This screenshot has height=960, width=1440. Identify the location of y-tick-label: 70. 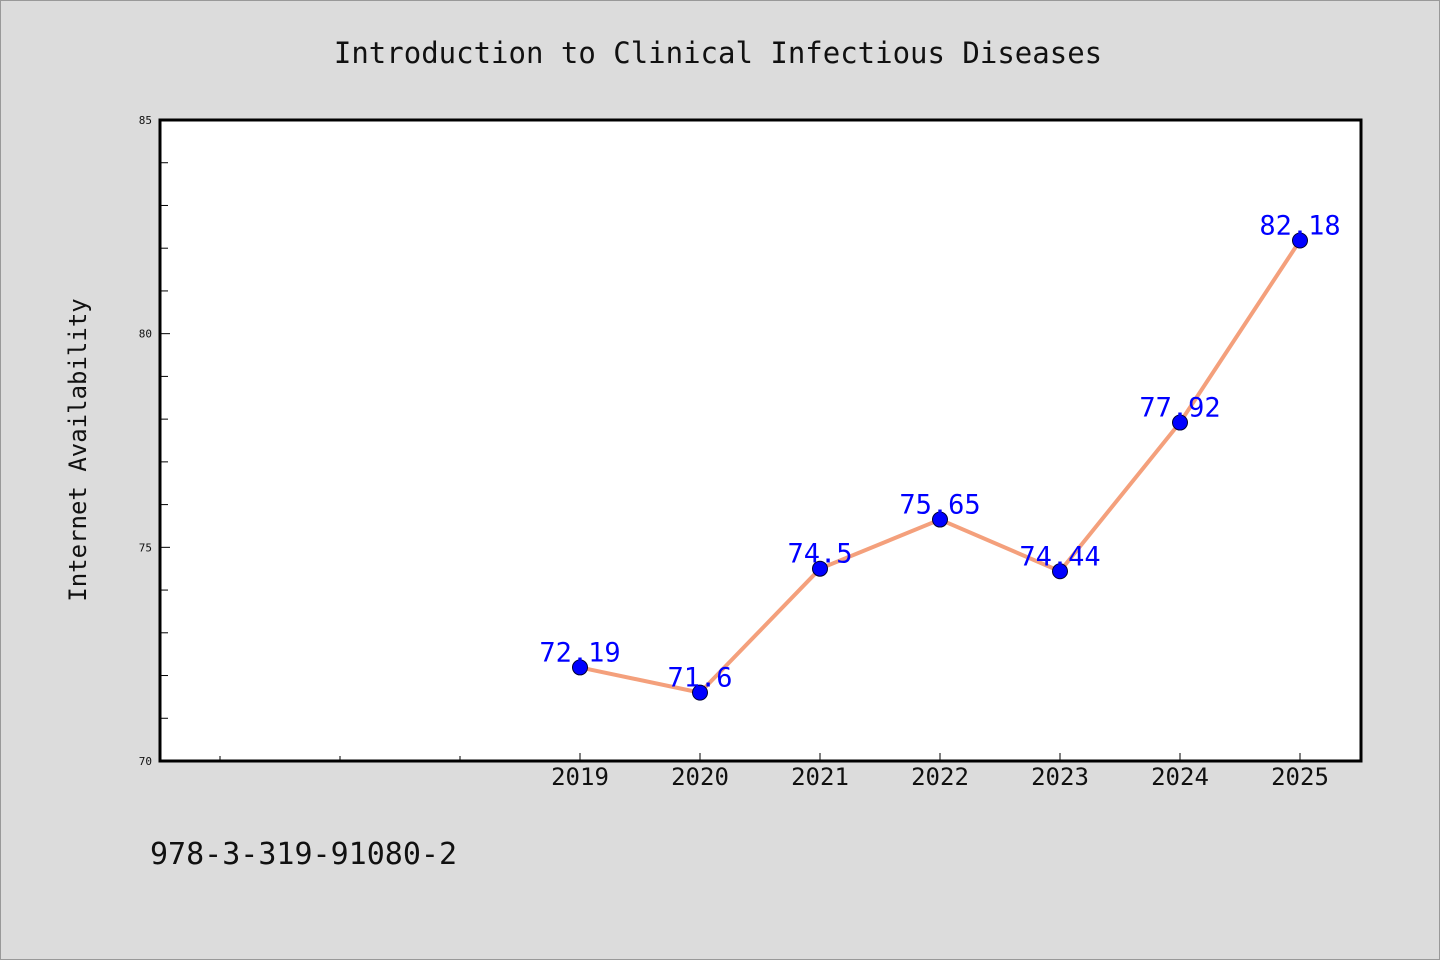
(145, 761).